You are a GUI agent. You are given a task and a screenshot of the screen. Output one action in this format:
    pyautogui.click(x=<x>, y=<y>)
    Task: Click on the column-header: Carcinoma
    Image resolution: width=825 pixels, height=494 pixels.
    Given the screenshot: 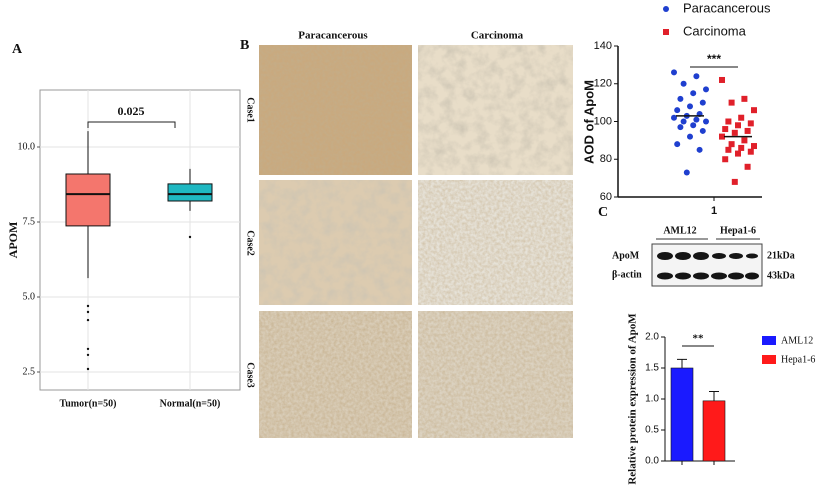 What is the action you would take?
    pyautogui.click(x=497, y=36)
    